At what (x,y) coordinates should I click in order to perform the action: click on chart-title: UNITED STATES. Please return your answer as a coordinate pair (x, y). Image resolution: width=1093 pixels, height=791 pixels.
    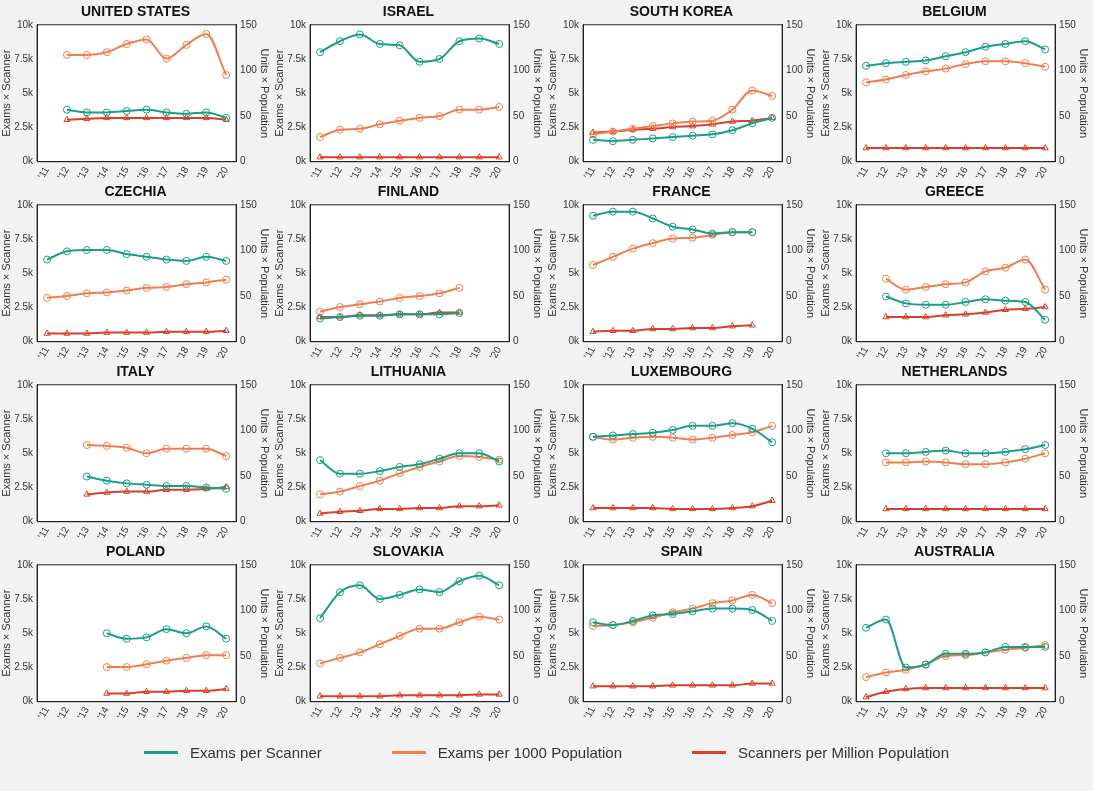
    Looking at the image, I should click on (135, 11).